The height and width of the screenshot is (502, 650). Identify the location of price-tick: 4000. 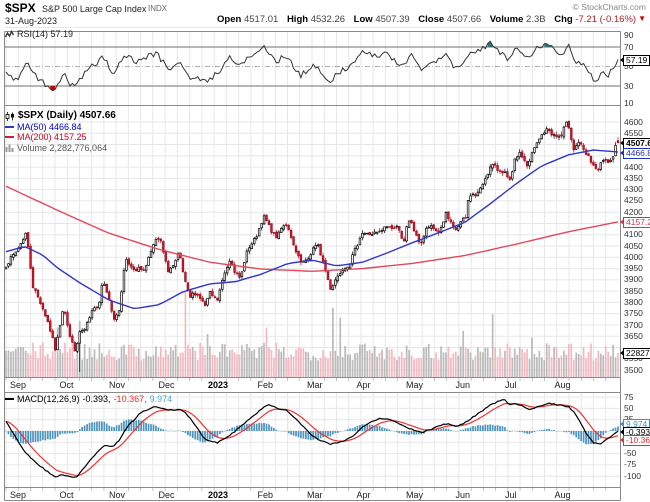
(633, 256).